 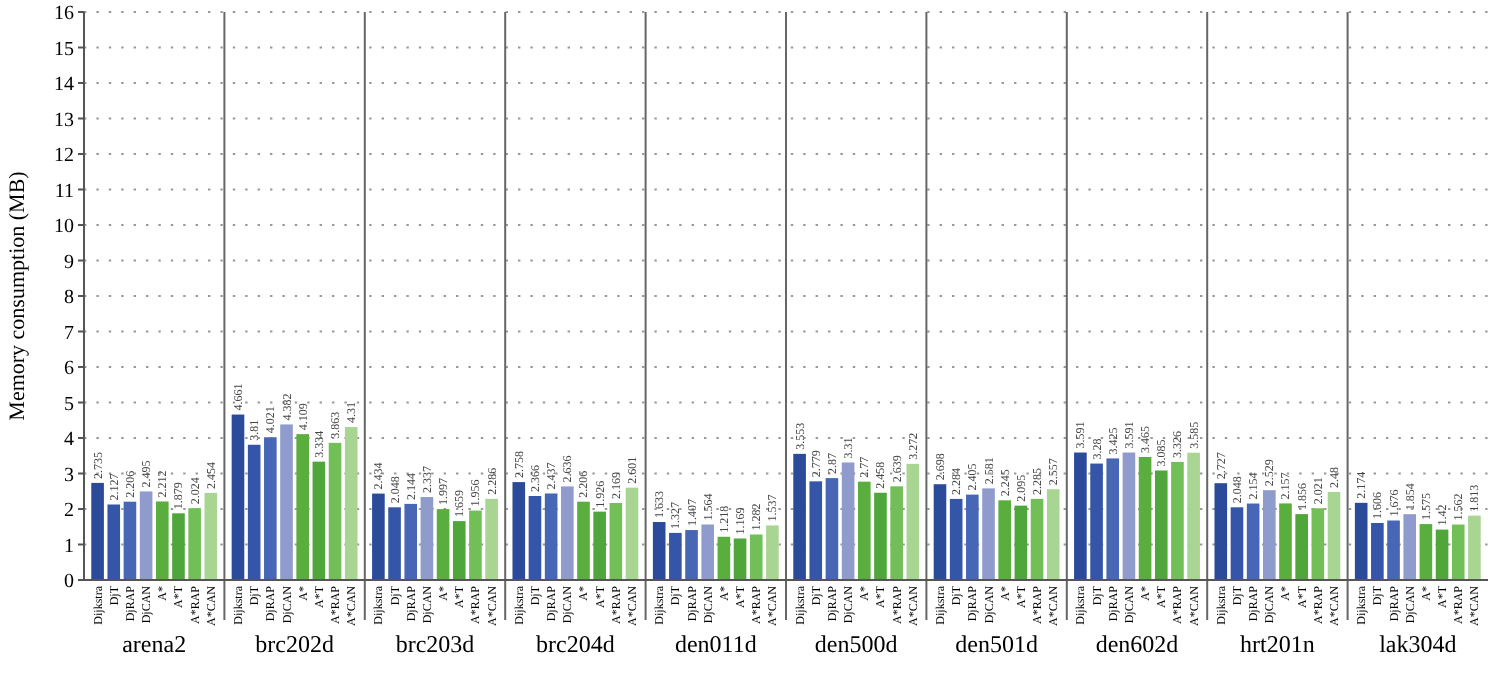 What do you see at coordinates (435, 644) in the screenshot?
I see `x-tick-label: brc203d` at bounding box center [435, 644].